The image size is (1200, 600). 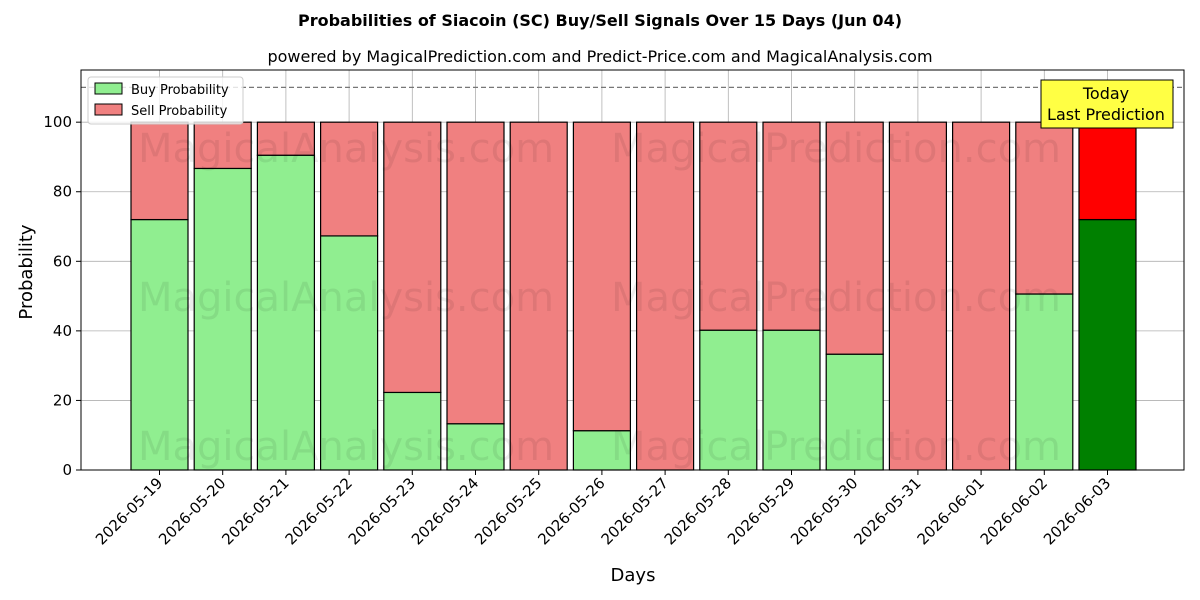 I want to click on legend-label-buy: Buy Probability, so click(x=180, y=90).